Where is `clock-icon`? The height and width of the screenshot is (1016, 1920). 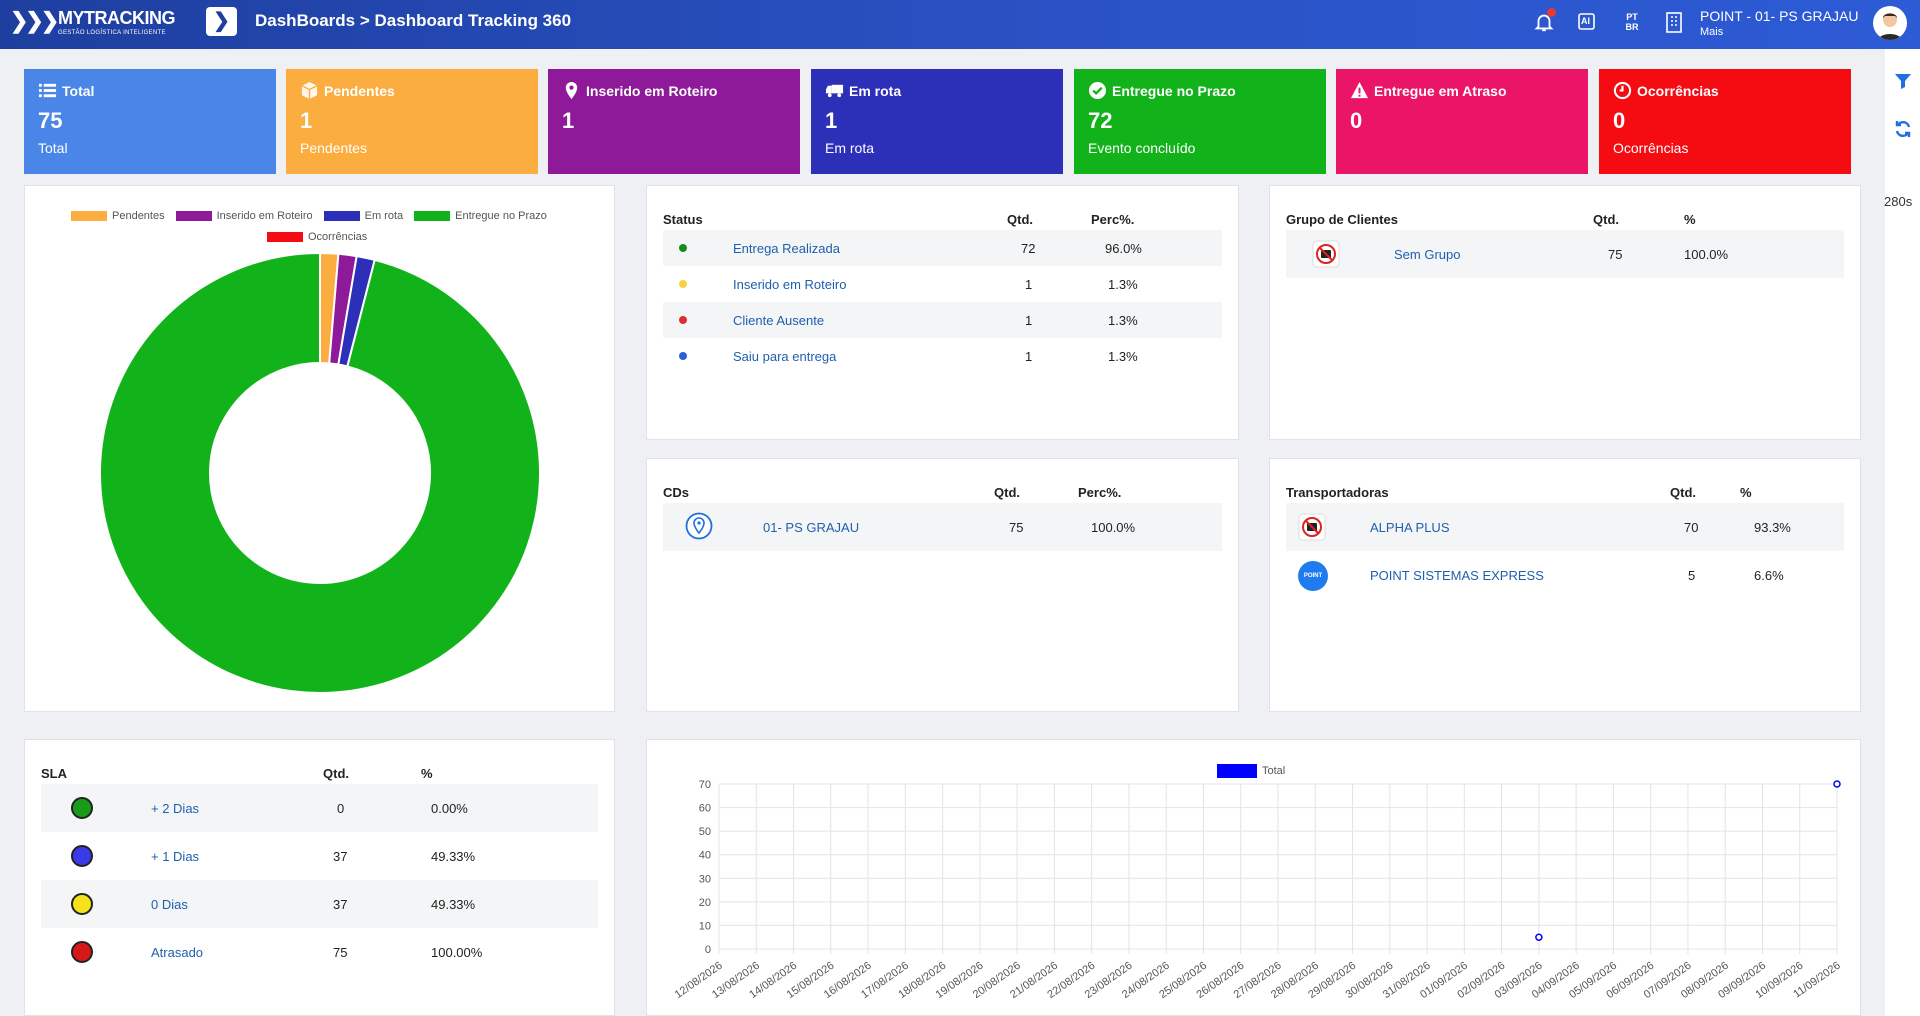 clock-icon is located at coordinates (1622, 90).